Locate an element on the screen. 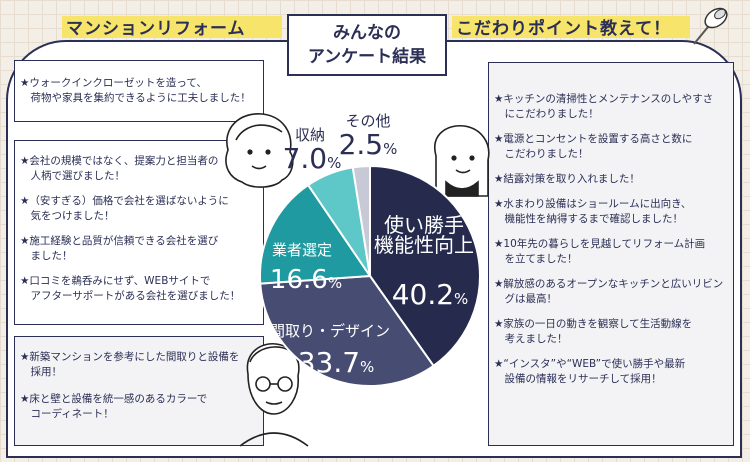 This screenshot has height=462, width=750. left-bottom-panel is located at coordinates (139, 391).